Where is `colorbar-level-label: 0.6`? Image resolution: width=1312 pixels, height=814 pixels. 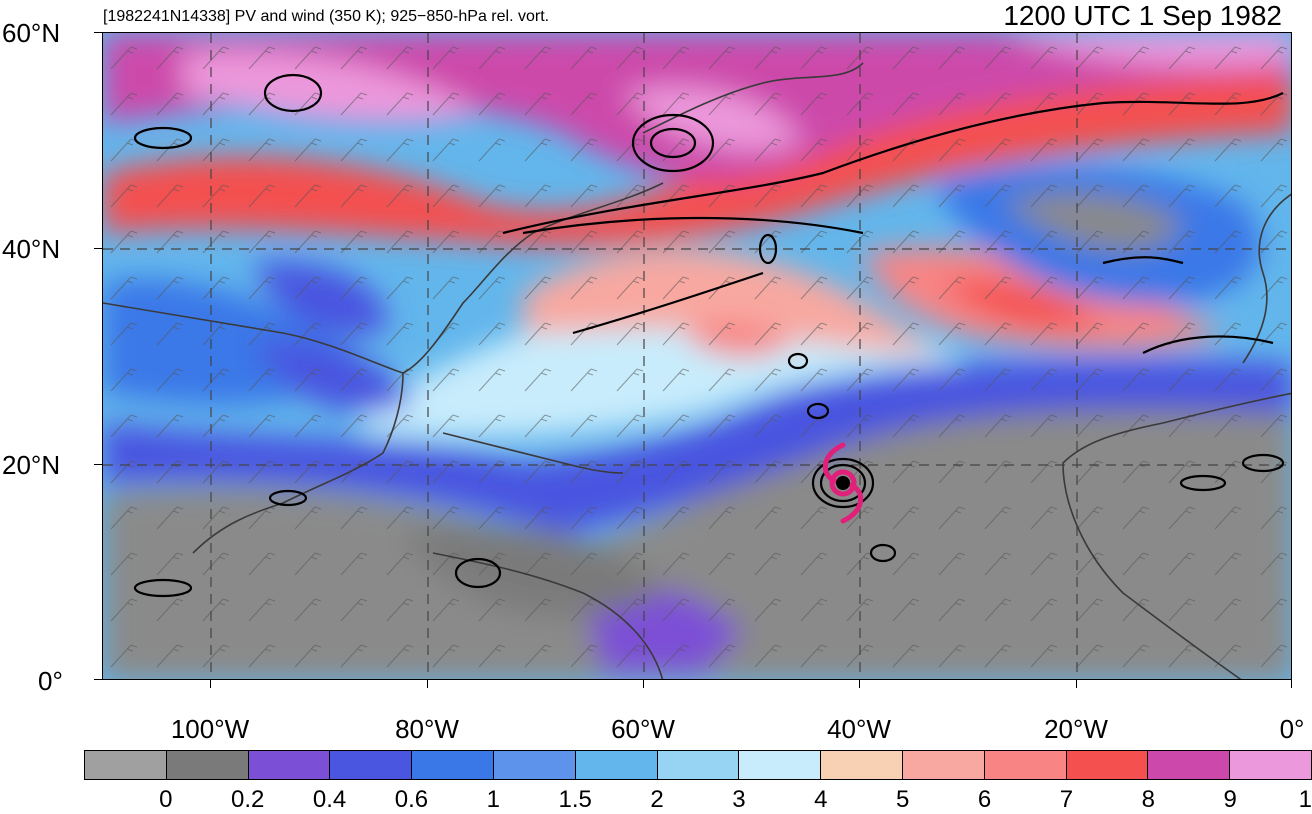 colorbar-level-label: 0.6 is located at coordinates (411, 799).